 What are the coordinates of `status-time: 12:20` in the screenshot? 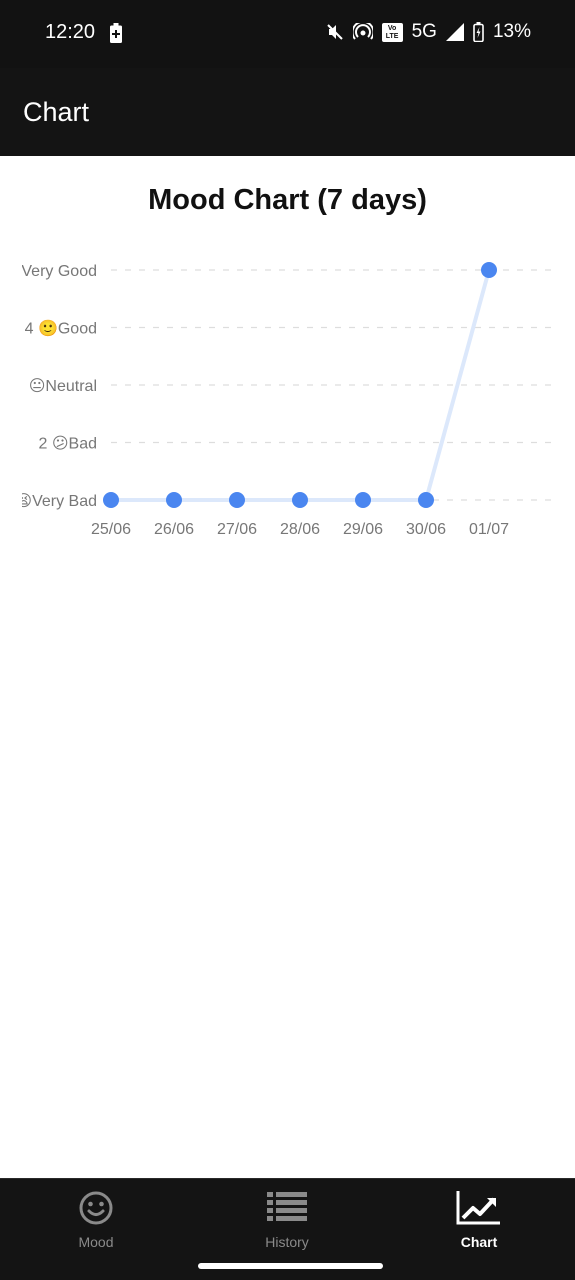 It's located at (70, 32).